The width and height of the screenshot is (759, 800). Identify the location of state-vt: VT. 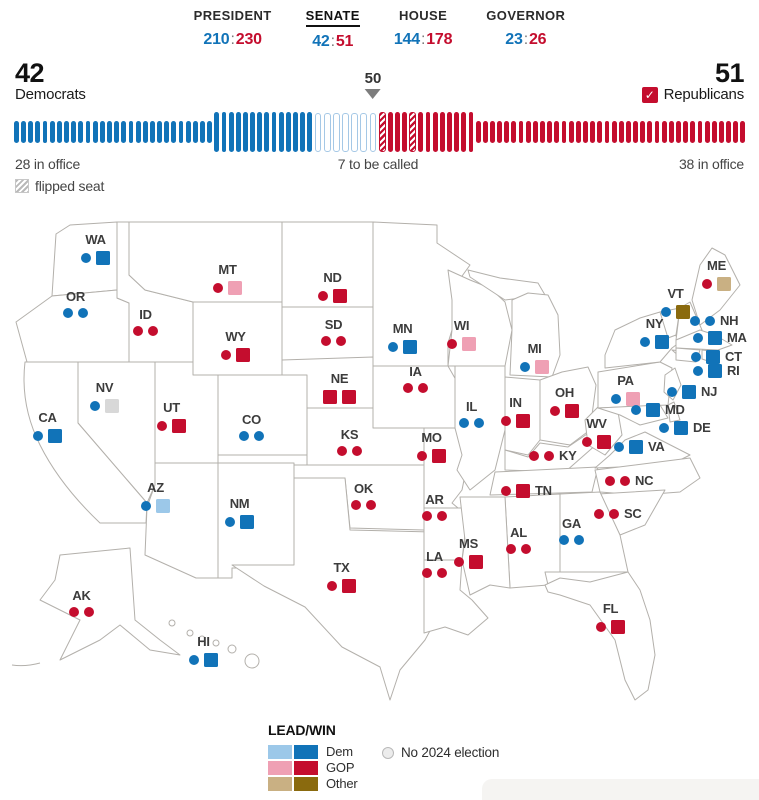
(675, 302).